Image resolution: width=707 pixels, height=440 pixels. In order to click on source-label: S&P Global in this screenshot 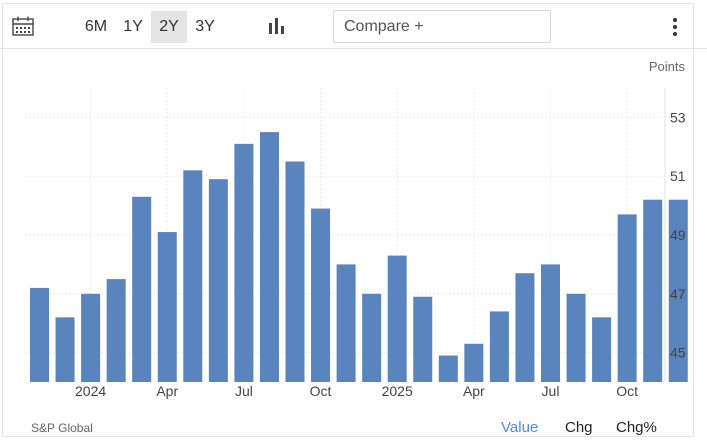, I will do `click(62, 428)`.